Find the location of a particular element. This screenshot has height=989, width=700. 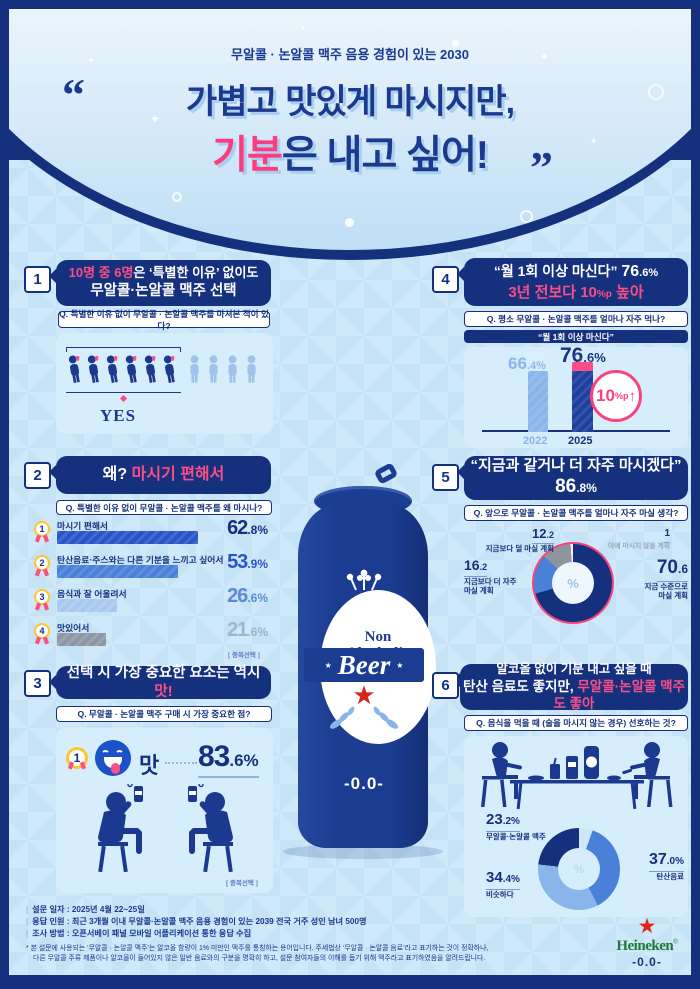

hero-subtitle: 무알콜 · 논알콜 맥주 음용 경험이 있는 2030 is located at coordinates (350, 54).